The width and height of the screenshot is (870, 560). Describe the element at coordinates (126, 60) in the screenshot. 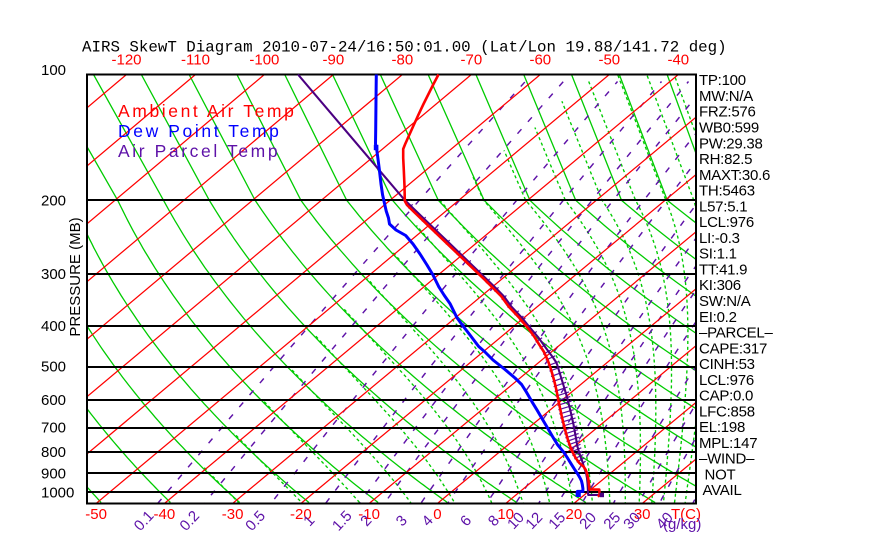

I see `svg-text: -120` at that location.